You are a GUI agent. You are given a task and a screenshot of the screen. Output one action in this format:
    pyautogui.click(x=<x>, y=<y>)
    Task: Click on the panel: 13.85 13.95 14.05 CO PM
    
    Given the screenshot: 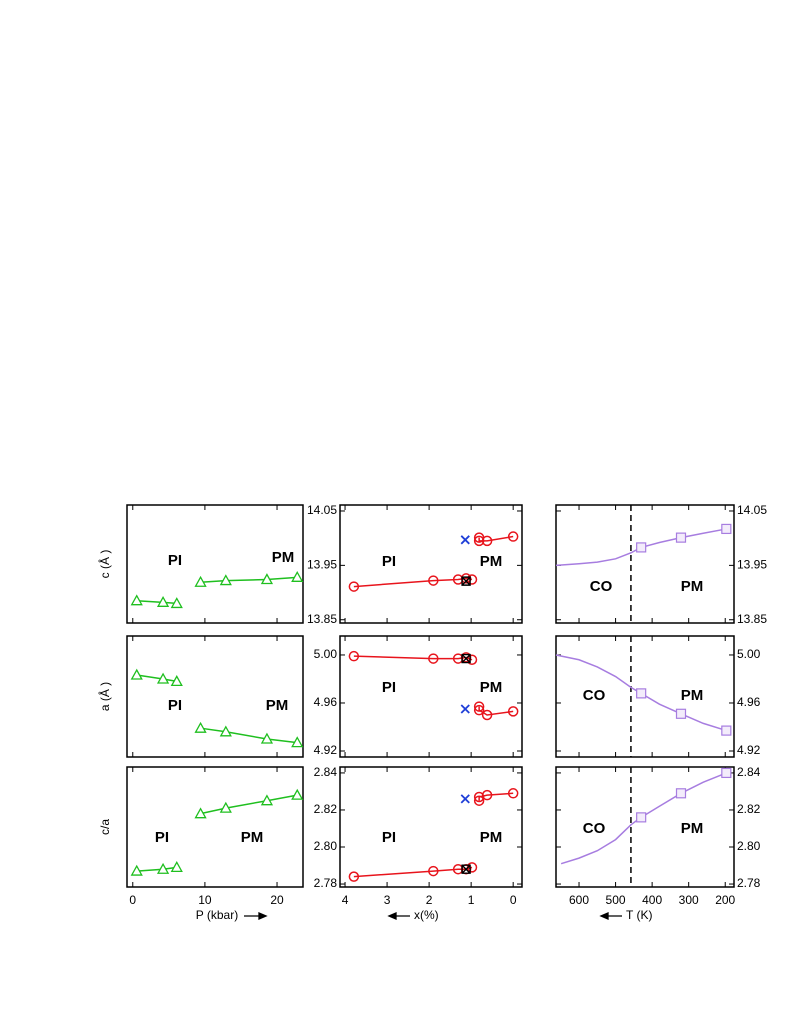 What is the action you would take?
    pyautogui.click(x=661, y=564)
    